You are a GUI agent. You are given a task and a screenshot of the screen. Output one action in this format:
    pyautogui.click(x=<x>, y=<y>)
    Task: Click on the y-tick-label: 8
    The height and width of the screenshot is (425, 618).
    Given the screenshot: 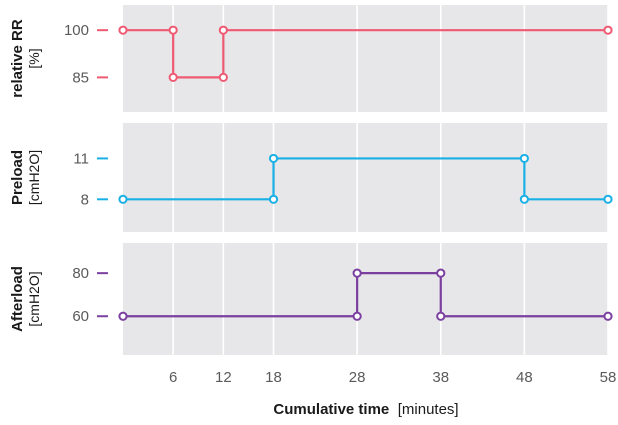 What is the action you would take?
    pyautogui.click(x=85, y=199)
    